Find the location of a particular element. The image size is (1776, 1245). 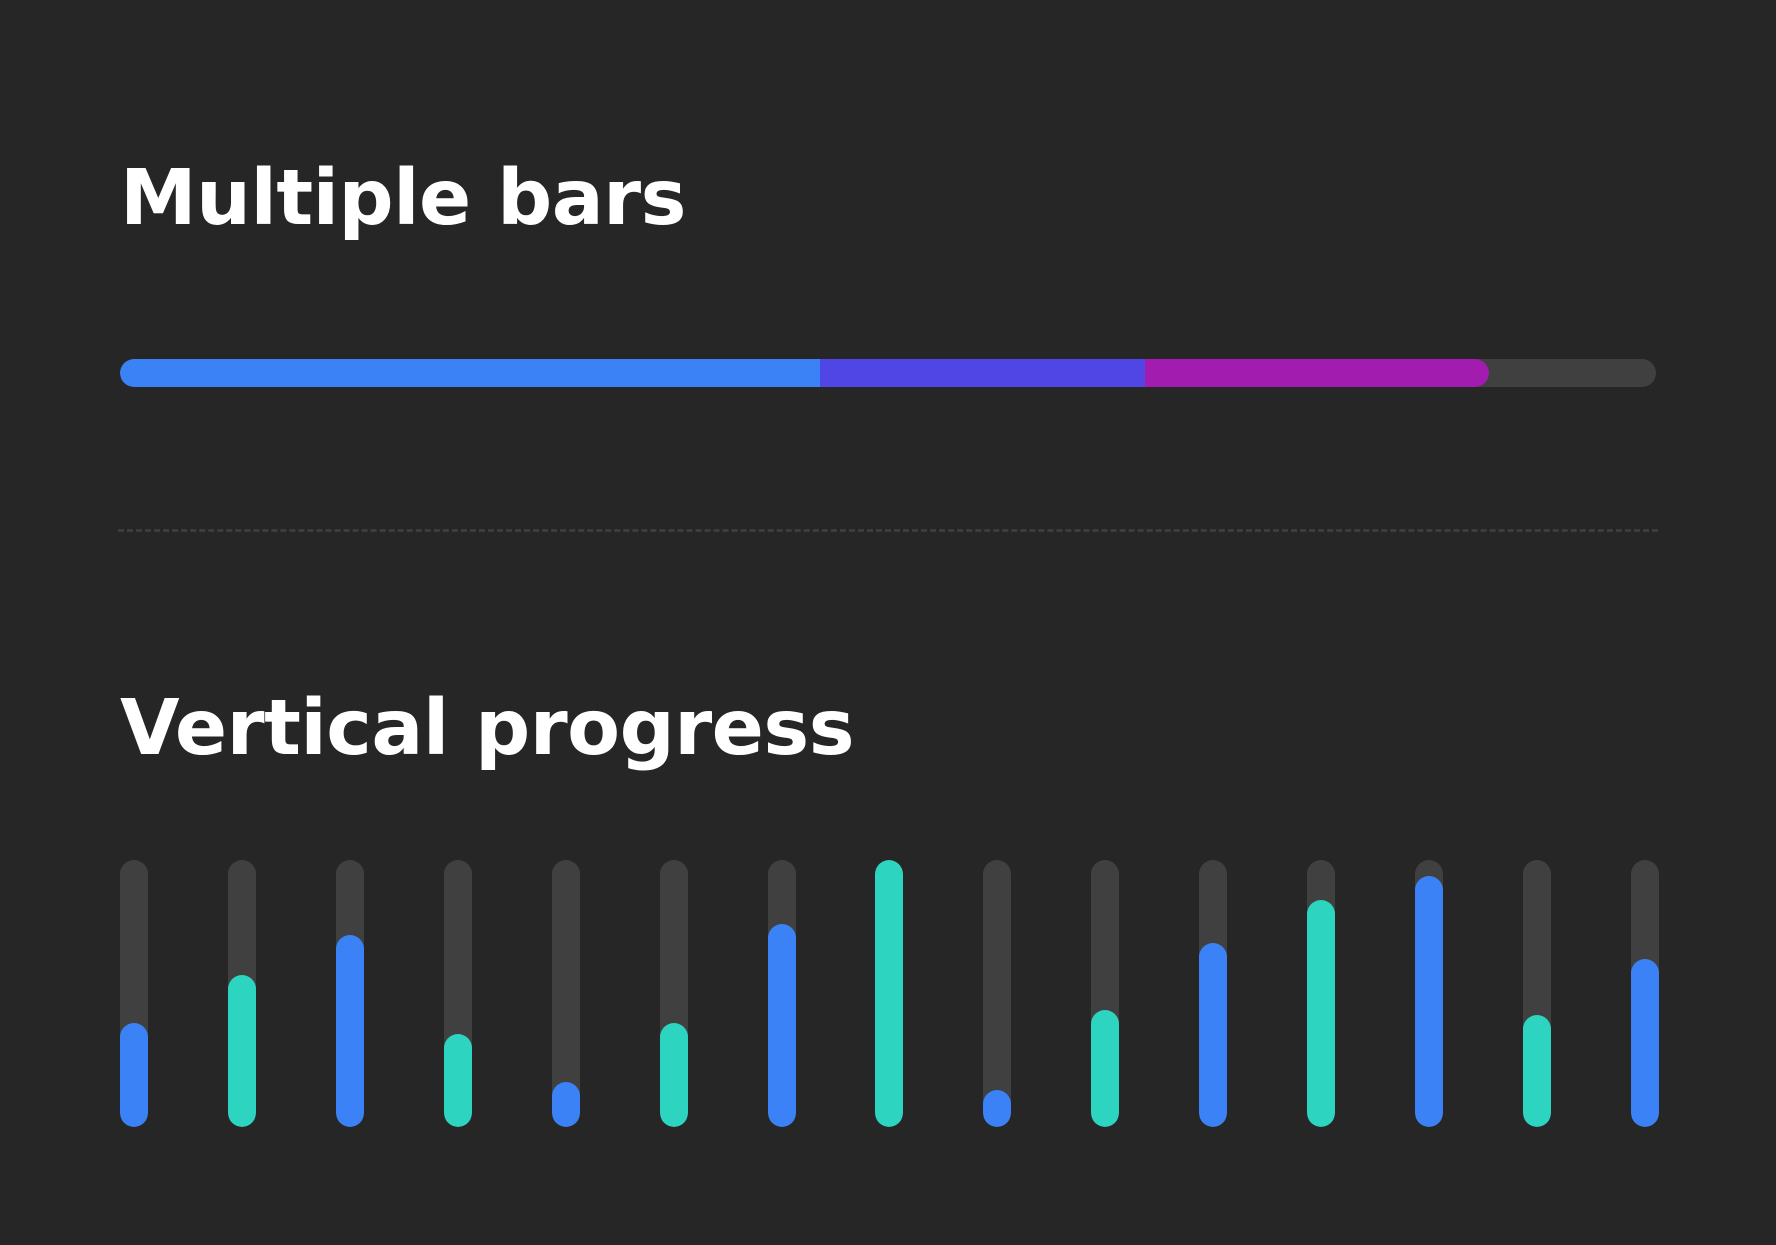

progress-segment-indigo is located at coordinates (982, 373).